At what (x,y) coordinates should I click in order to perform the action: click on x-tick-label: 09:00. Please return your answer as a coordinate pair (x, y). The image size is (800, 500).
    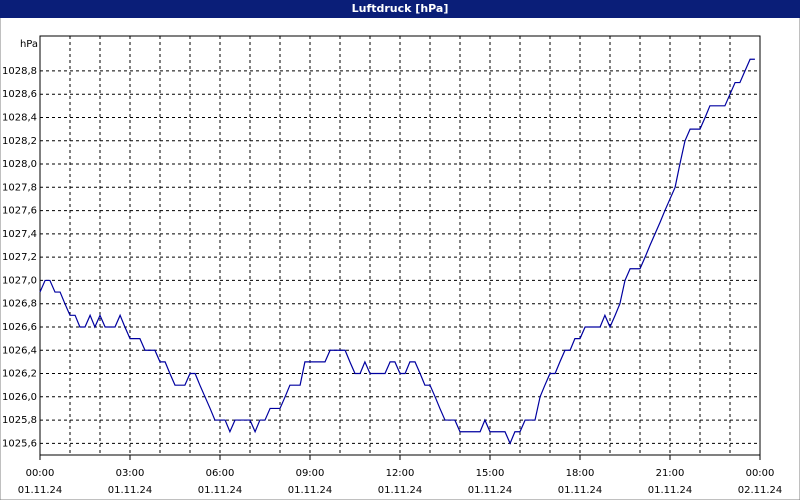
    Looking at the image, I should click on (310, 473).